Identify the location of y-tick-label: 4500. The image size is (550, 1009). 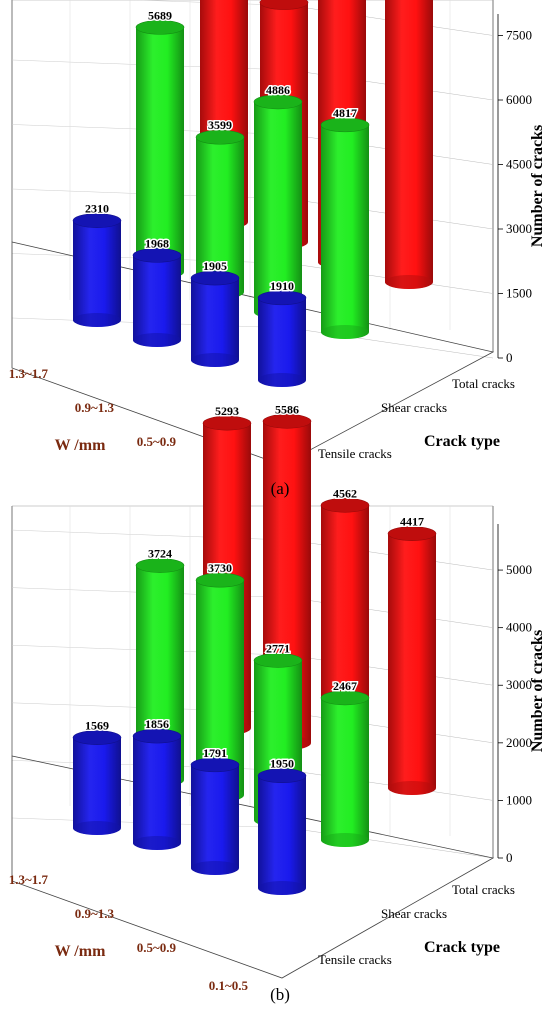
(519, 164).